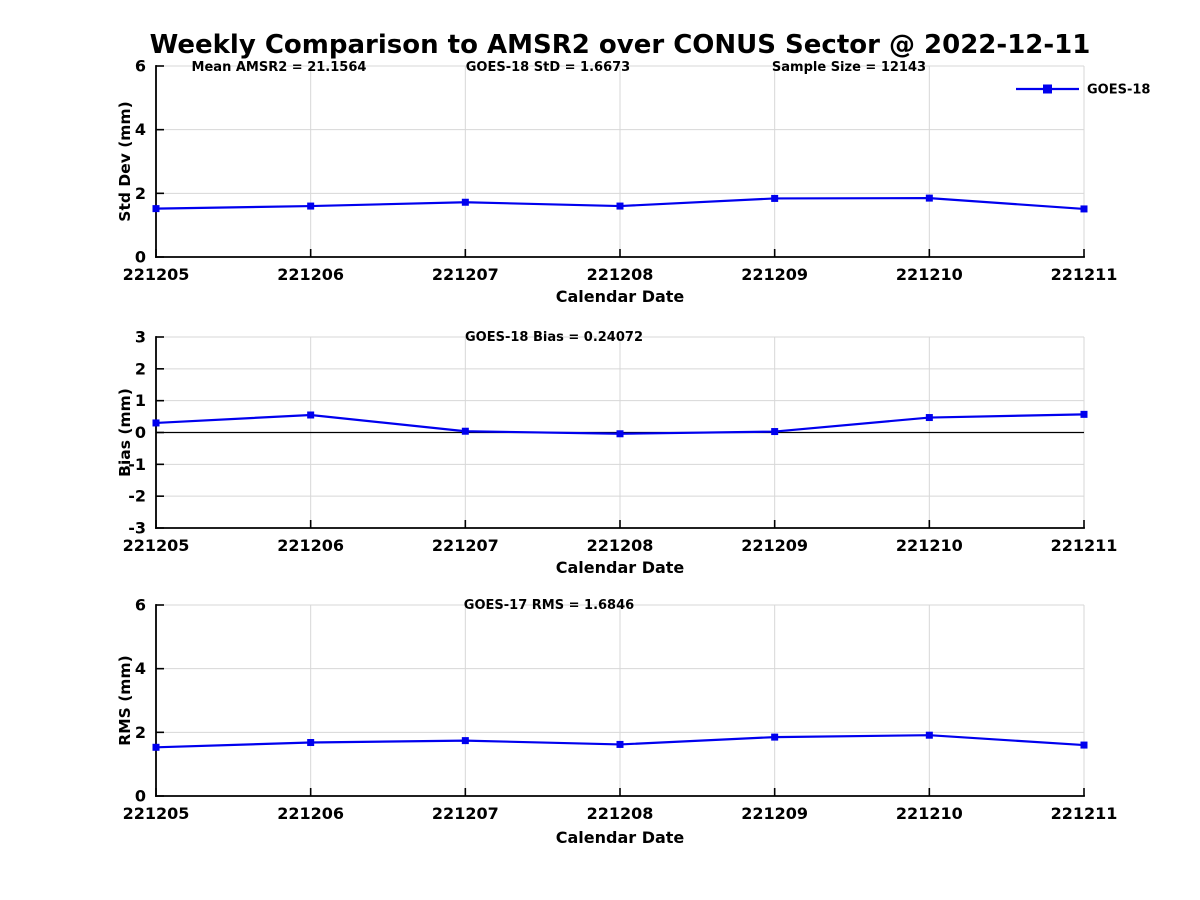 Image resolution: width=1200 pixels, height=900 pixels. What do you see at coordinates (620, 296) in the screenshot?
I see `x-axis-label-calendar-date-1: Calendar Date` at bounding box center [620, 296].